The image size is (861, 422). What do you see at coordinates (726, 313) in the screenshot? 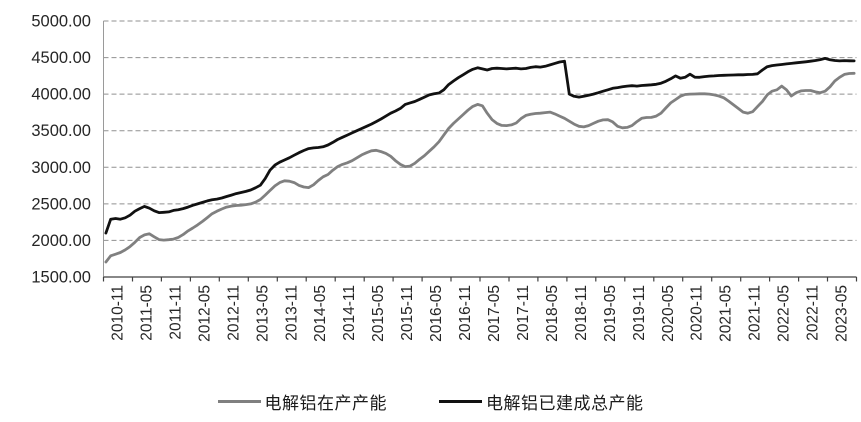
I see `x-tick-label: 2021-05` at bounding box center [726, 313].